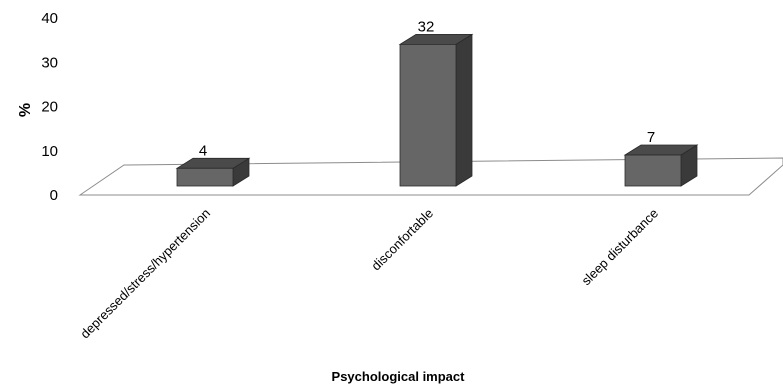 The width and height of the screenshot is (783, 386). What do you see at coordinates (203, 150) in the screenshot?
I see `data-label: 4` at bounding box center [203, 150].